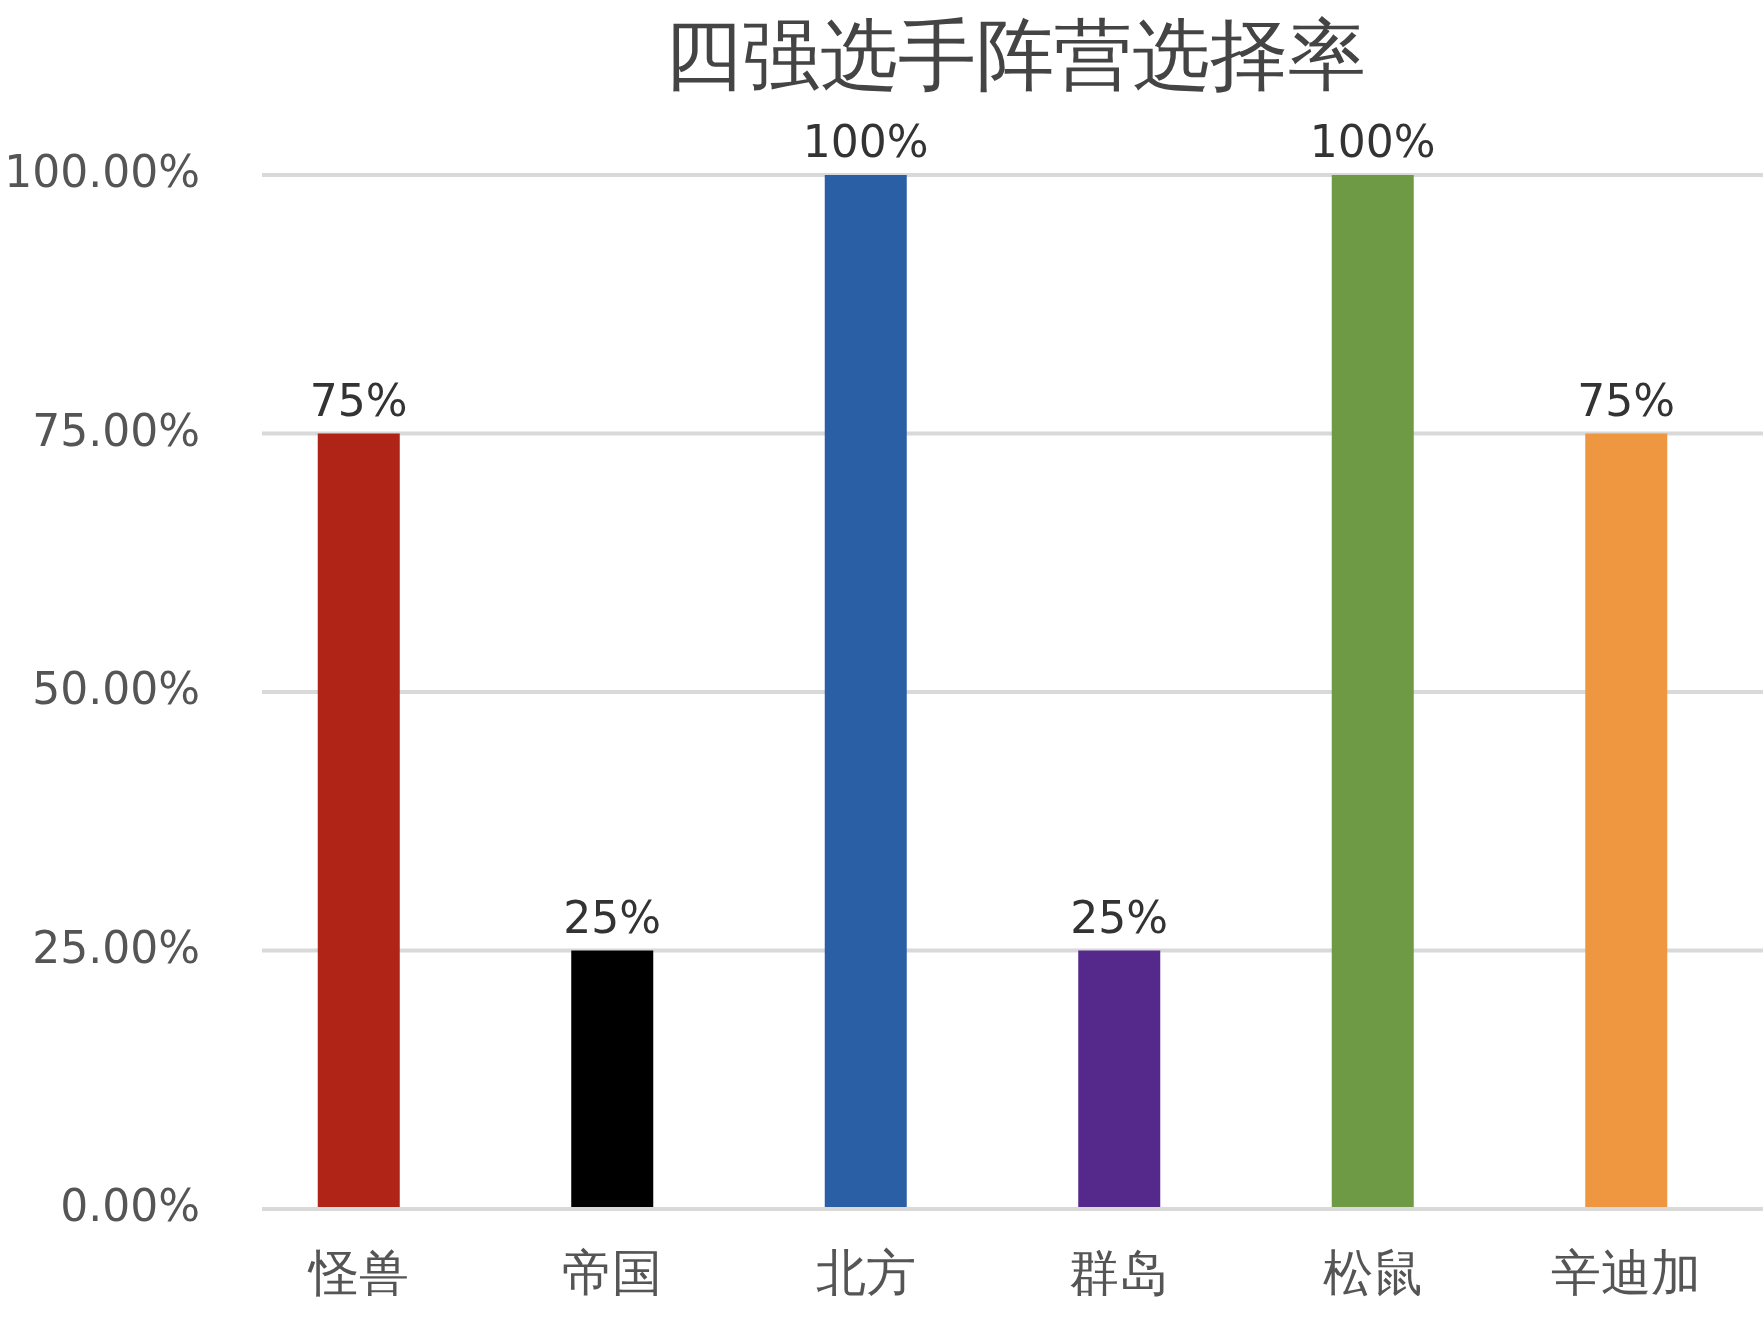 The image size is (1763, 1337). I want to click on x-tick-label: 北方, so click(865, 1273).